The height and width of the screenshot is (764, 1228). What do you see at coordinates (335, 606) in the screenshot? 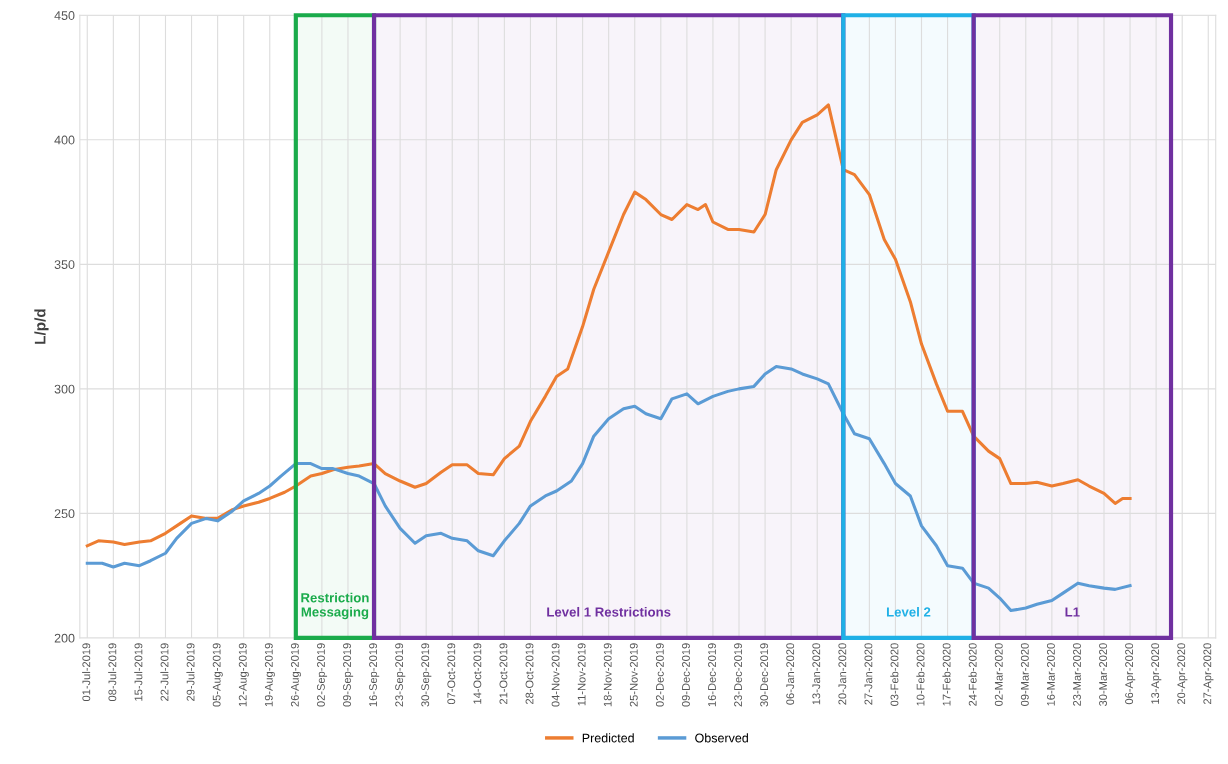
I see `band-label: Restriction Messaging` at bounding box center [335, 606].